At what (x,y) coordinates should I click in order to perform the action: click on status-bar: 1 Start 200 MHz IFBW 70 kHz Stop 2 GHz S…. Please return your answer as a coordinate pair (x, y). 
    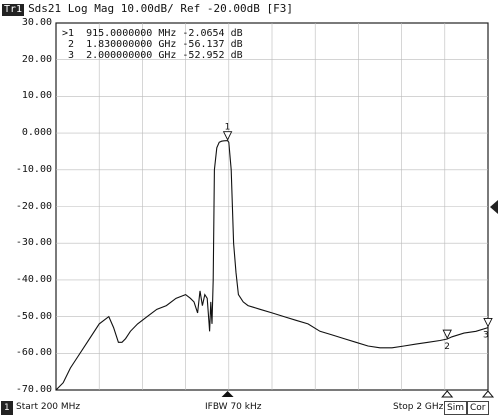
    Looking at the image, I should click on (250, 407).